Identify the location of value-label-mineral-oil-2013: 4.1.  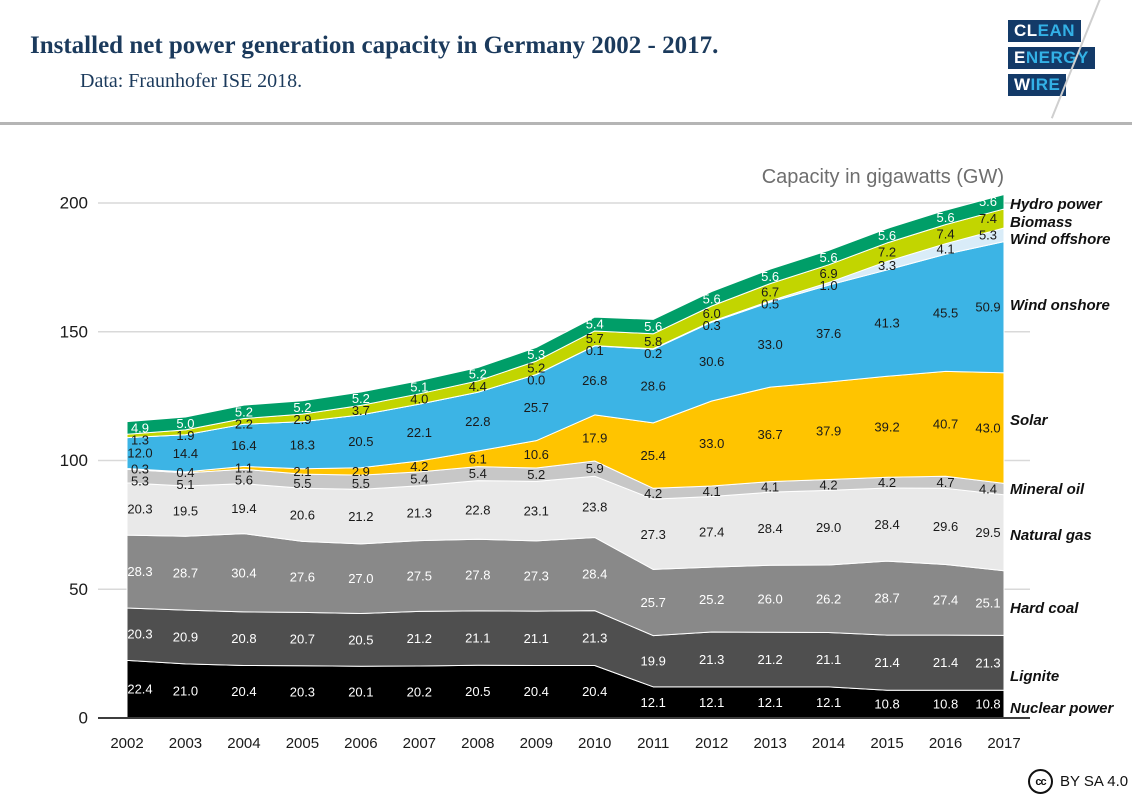
(770, 486).